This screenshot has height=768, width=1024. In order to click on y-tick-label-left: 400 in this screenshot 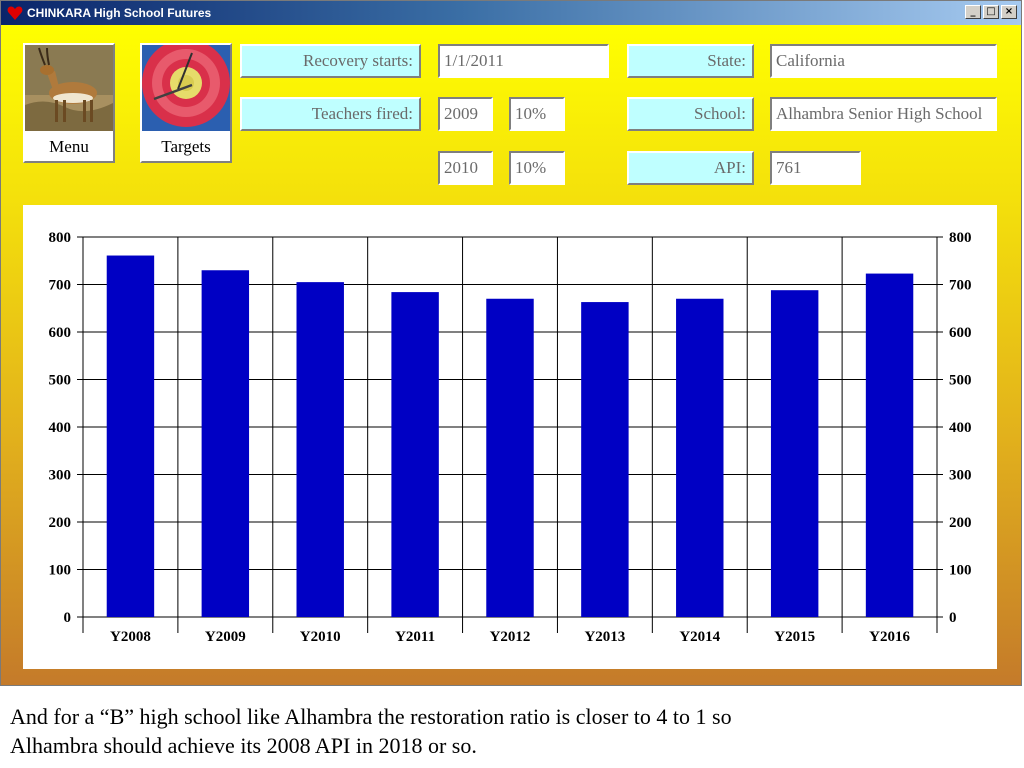, I will do `click(60, 428)`.